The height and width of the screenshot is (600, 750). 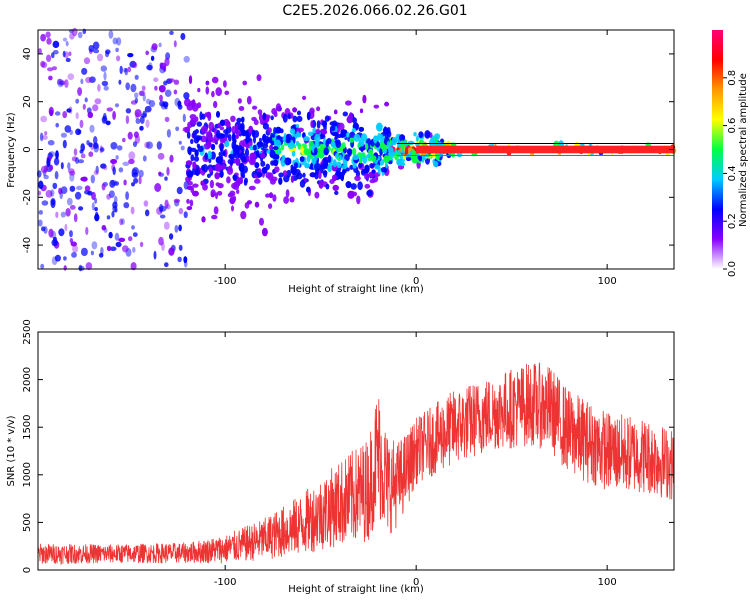 I want to click on colorbar-tick-label: 0.2, so click(x=732, y=221).